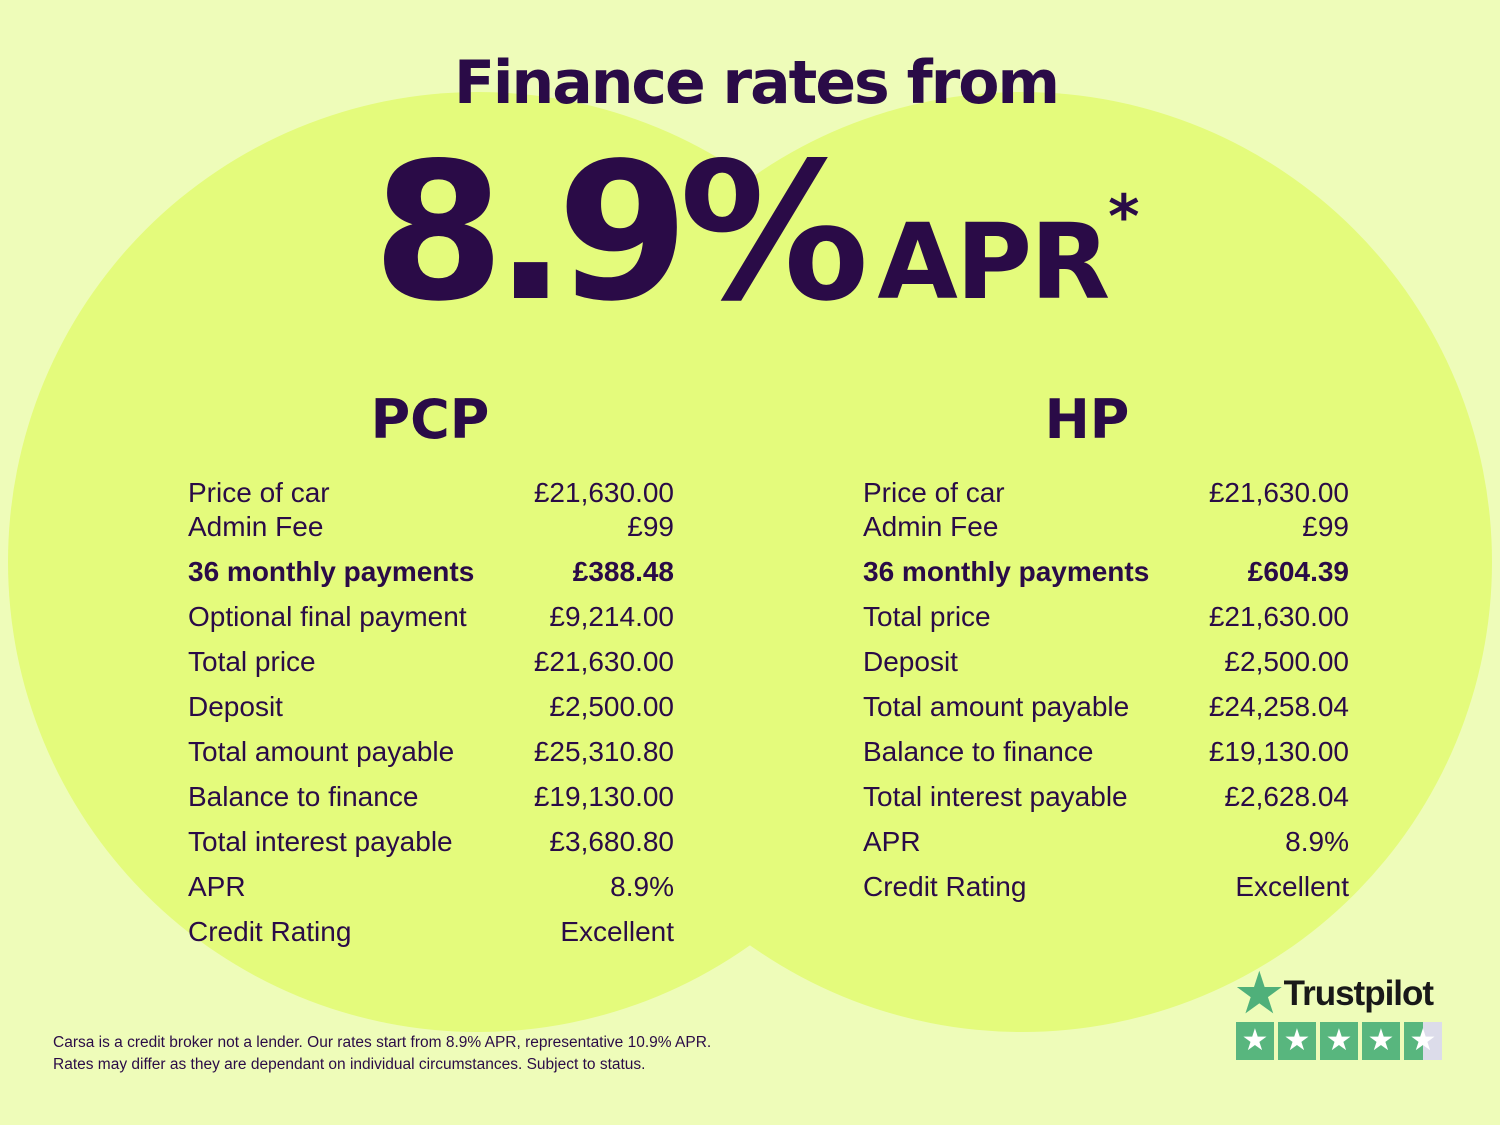 The height and width of the screenshot is (1125, 1500). I want to click on trustpilot-star-icon: ★, so click(1259, 994).